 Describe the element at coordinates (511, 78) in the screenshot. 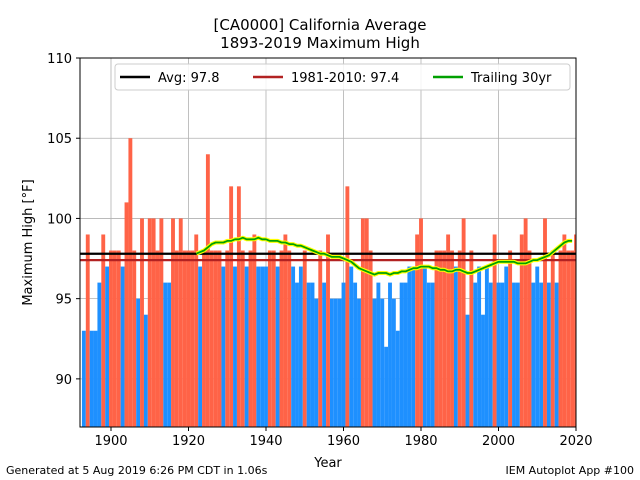

I see `legend-label: Trailing 30yr` at that location.